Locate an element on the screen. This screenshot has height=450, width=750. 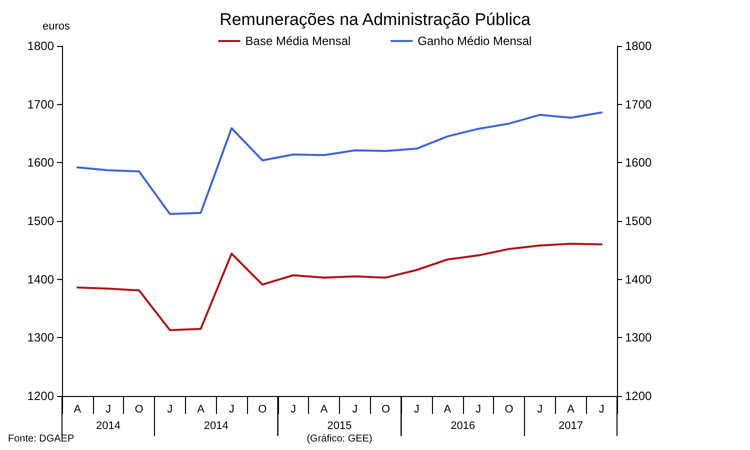
text: 2017 is located at coordinates (570, 426).